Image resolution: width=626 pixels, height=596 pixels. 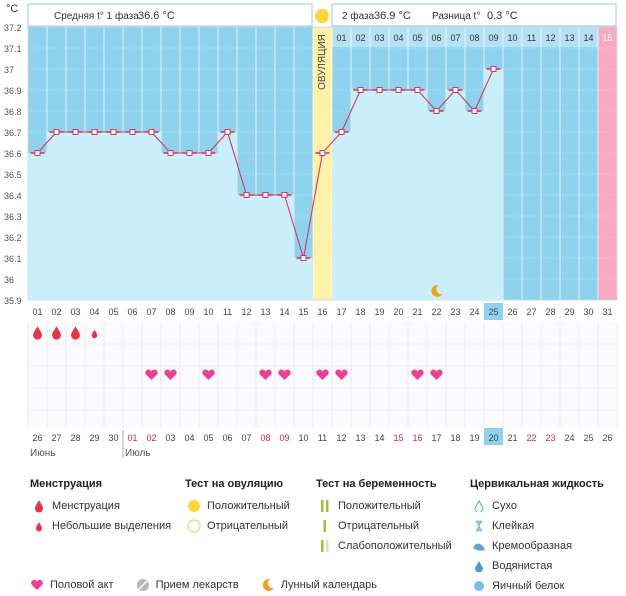 I want to click on calendar-date: 14, so click(x=379, y=438).